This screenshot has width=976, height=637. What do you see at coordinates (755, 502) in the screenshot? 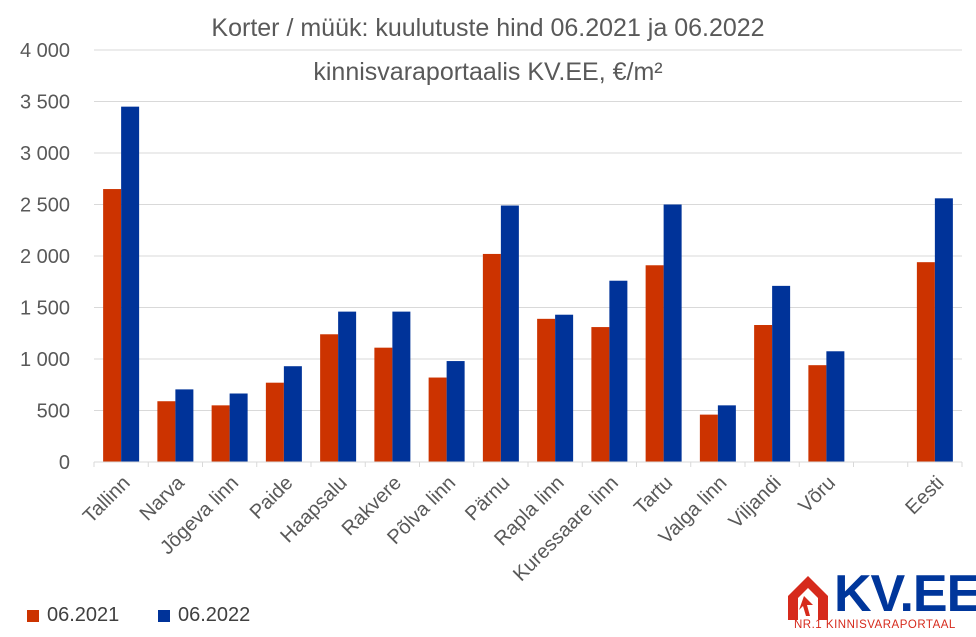
I see `x-tick-label: Viljandi` at bounding box center [755, 502].